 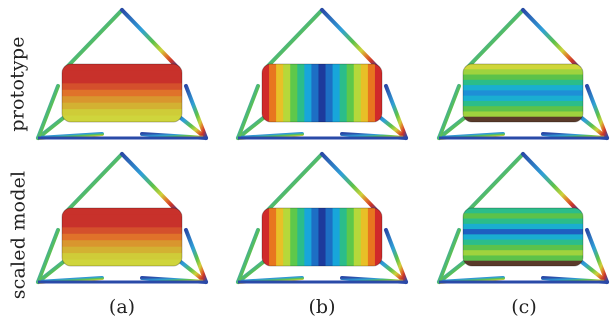 What do you see at coordinates (524, 307) in the screenshot?
I see `column-label-c: (c)` at bounding box center [524, 307].